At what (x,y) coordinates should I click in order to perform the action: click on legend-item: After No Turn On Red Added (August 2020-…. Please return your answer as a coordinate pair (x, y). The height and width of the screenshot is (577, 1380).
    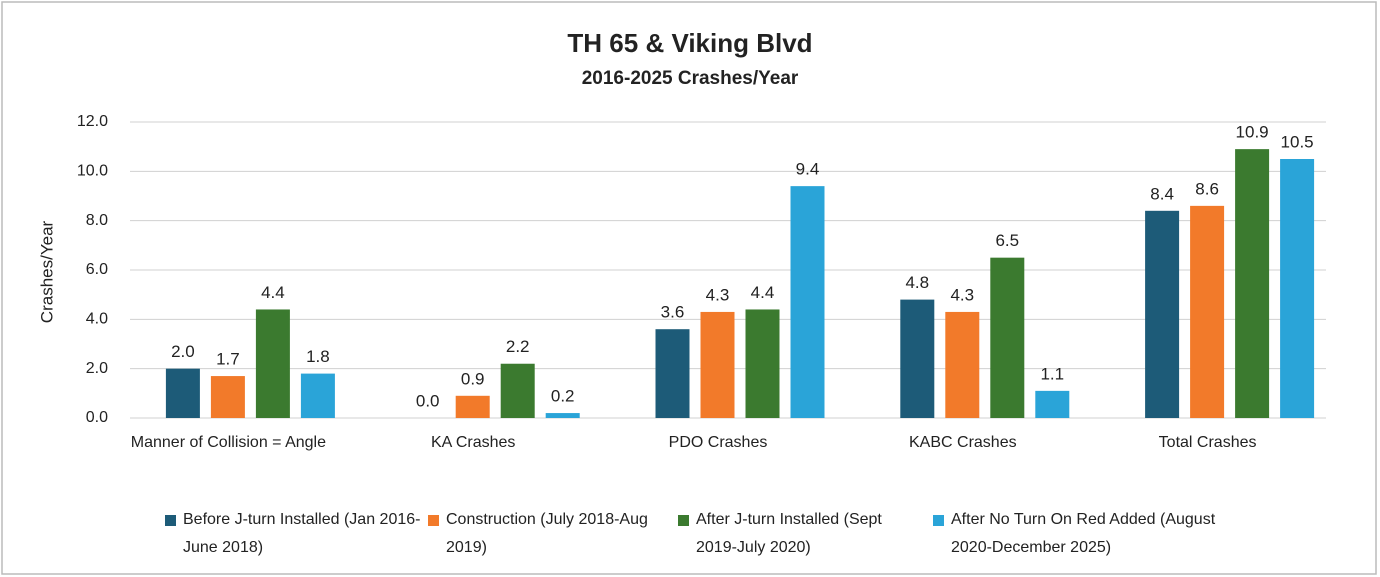
    Looking at the image, I should click on (1092, 534).